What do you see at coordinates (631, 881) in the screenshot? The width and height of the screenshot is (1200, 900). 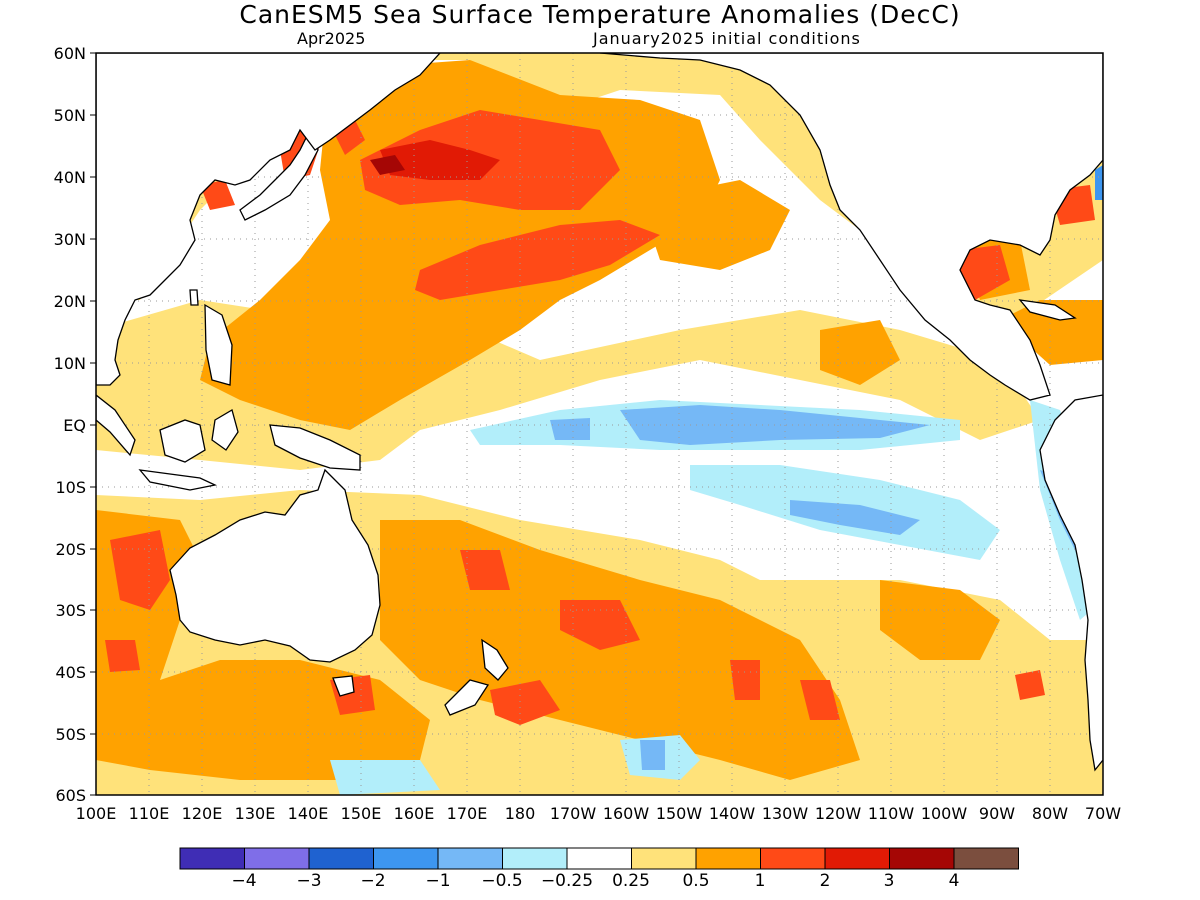 I see `colorbar-label: 0.25` at bounding box center [631, 881].